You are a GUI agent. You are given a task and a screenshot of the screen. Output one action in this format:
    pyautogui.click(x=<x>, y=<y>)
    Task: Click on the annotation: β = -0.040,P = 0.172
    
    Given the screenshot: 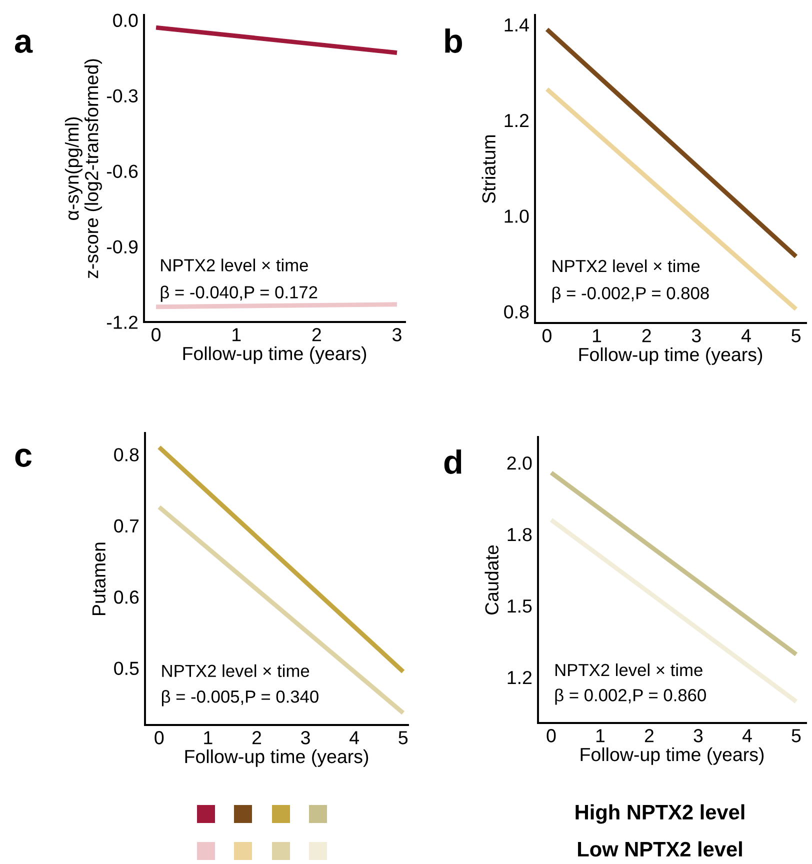 What is the action you would take?
    pyautogui.click(x=239, y=294)
    